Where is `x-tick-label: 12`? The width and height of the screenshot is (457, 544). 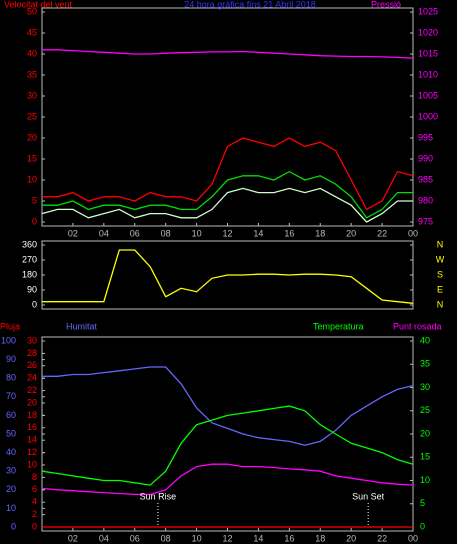 x-tick-label: 12 is located at coordinates (227, 233).